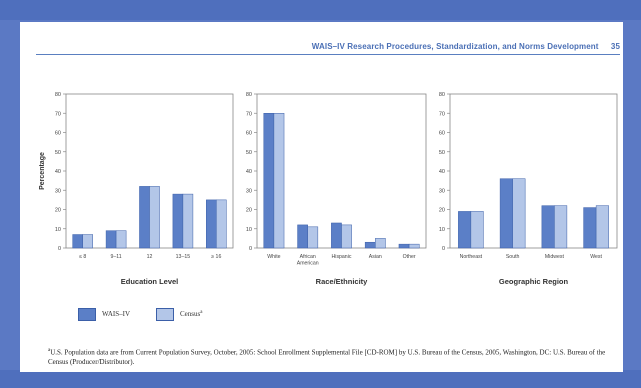 This screenshot has height=388, width=641. I want to click on bottom-band, so click(320, 379).